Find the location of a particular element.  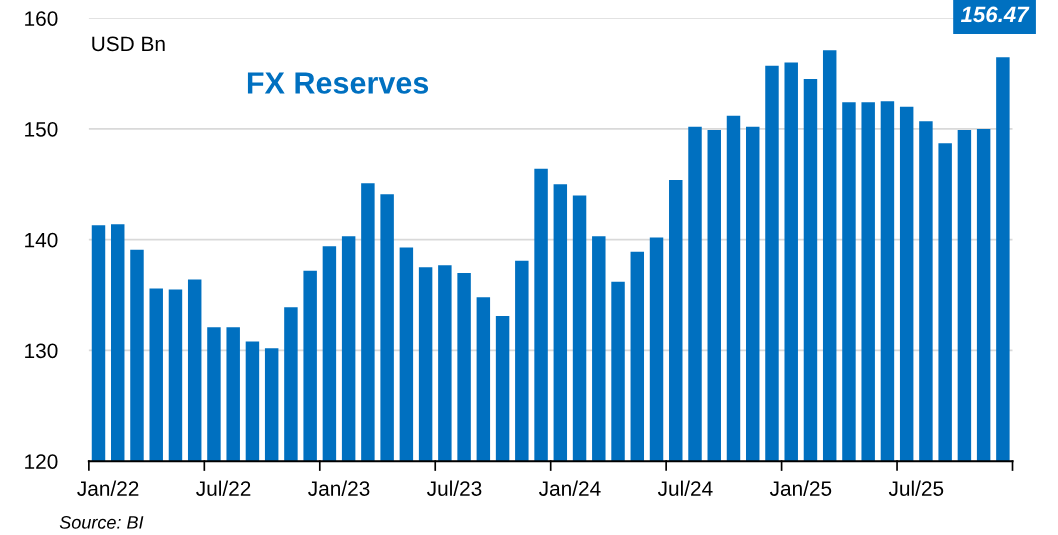

x-tick-label: Jul/25 is located at coordinates (916, 488).